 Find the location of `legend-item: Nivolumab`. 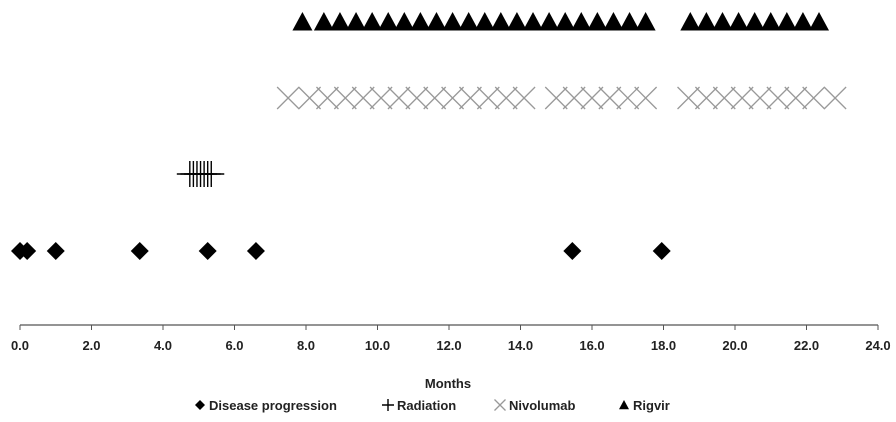

legend-item: Nivolumab is located at coordinates (535, 405).